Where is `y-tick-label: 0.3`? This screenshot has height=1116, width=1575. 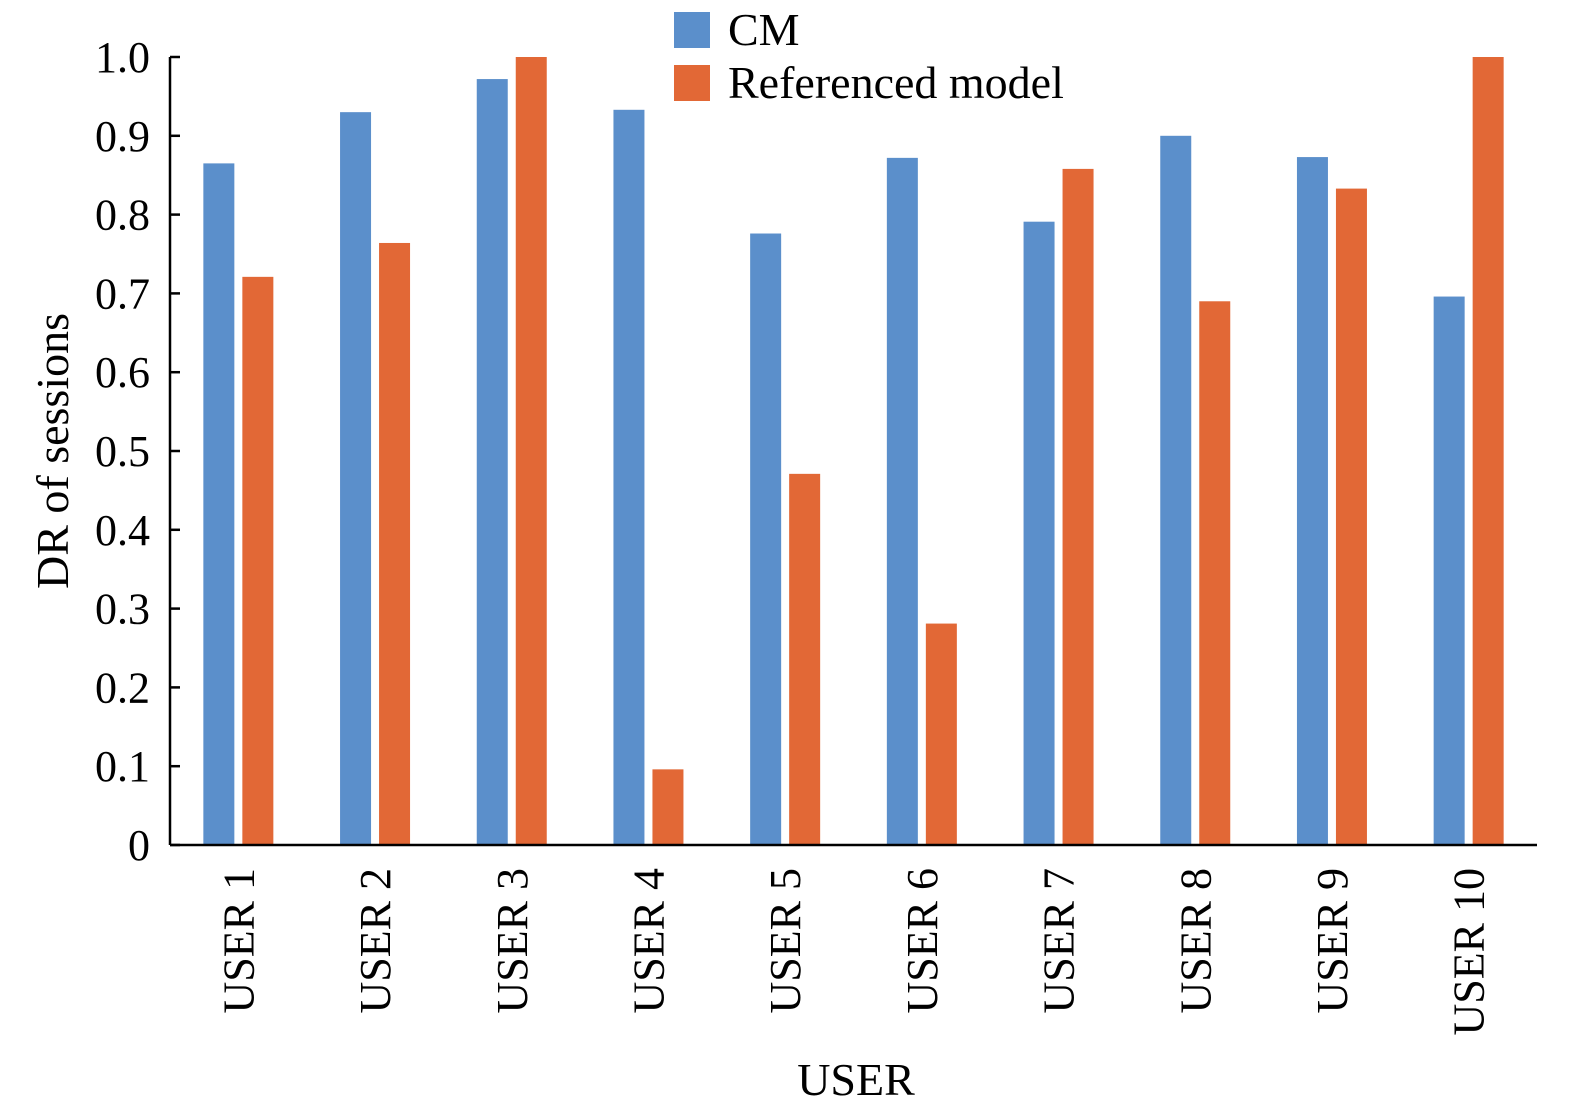 y-tick-label: 0.3 is located at coordinates (122, 609).